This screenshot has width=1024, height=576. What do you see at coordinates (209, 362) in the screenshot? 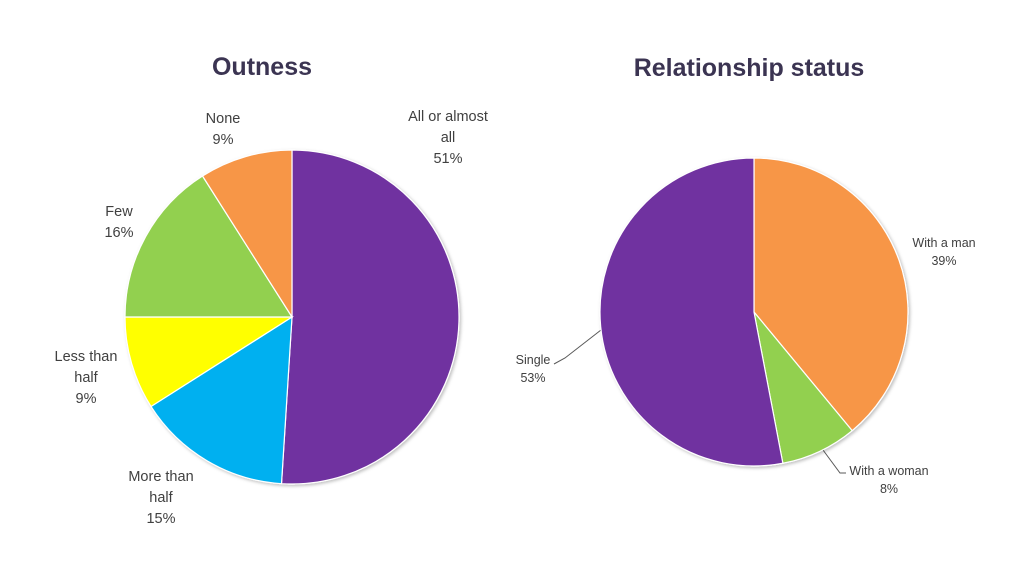
I see `pie-slice-less-than-half` at bounding box center [209, 362].